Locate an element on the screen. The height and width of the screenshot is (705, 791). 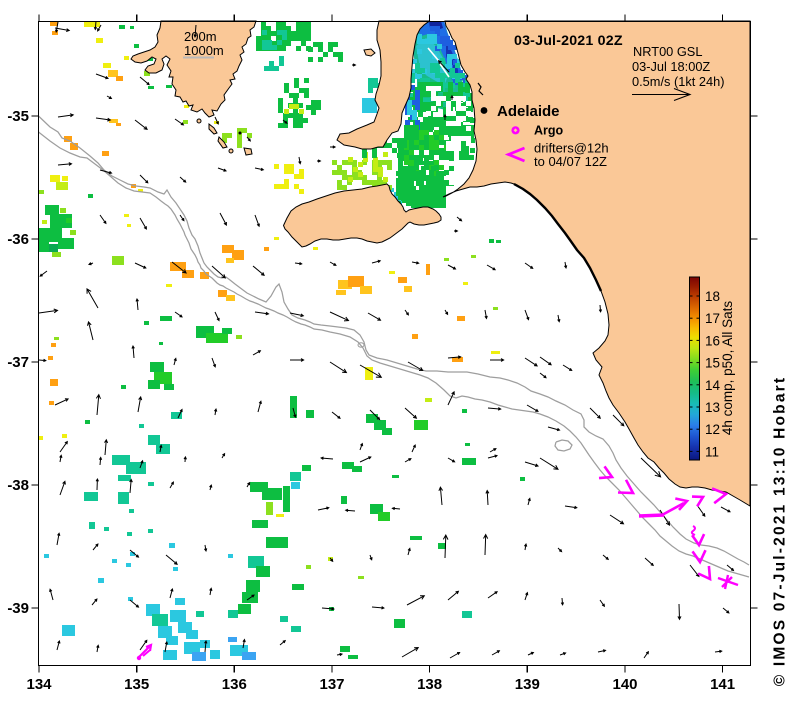
svg-text: -39 is located at coordinates (18, 608).